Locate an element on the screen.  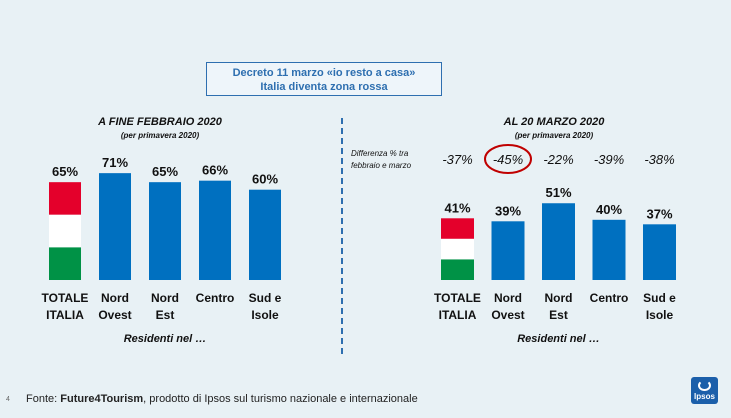
bar-value-label: 60% is located at coordinates (265, 179).